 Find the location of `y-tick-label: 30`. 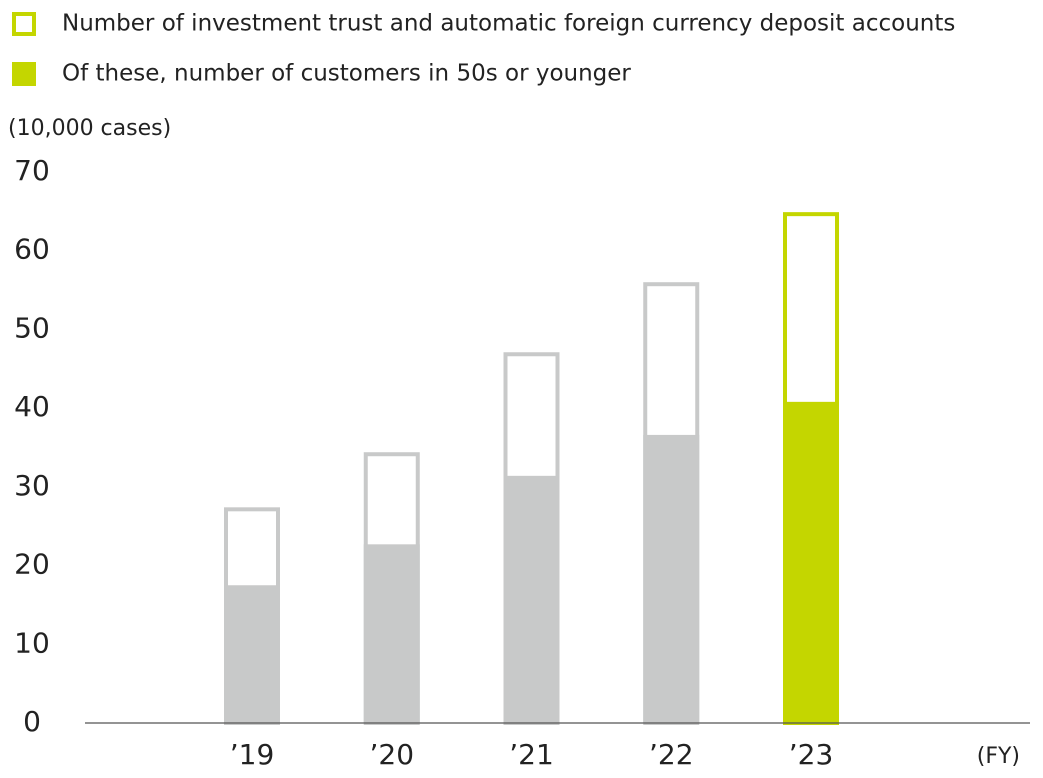

y-tick-label: 30 is located at coordinates (32, 485).